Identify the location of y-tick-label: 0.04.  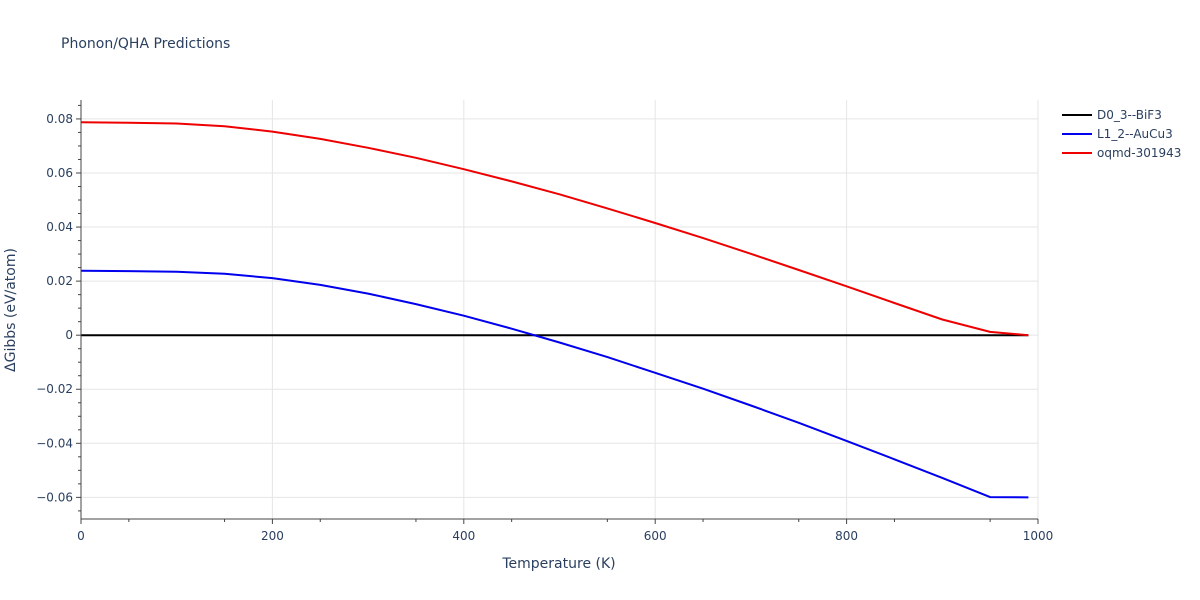
(59, 227).